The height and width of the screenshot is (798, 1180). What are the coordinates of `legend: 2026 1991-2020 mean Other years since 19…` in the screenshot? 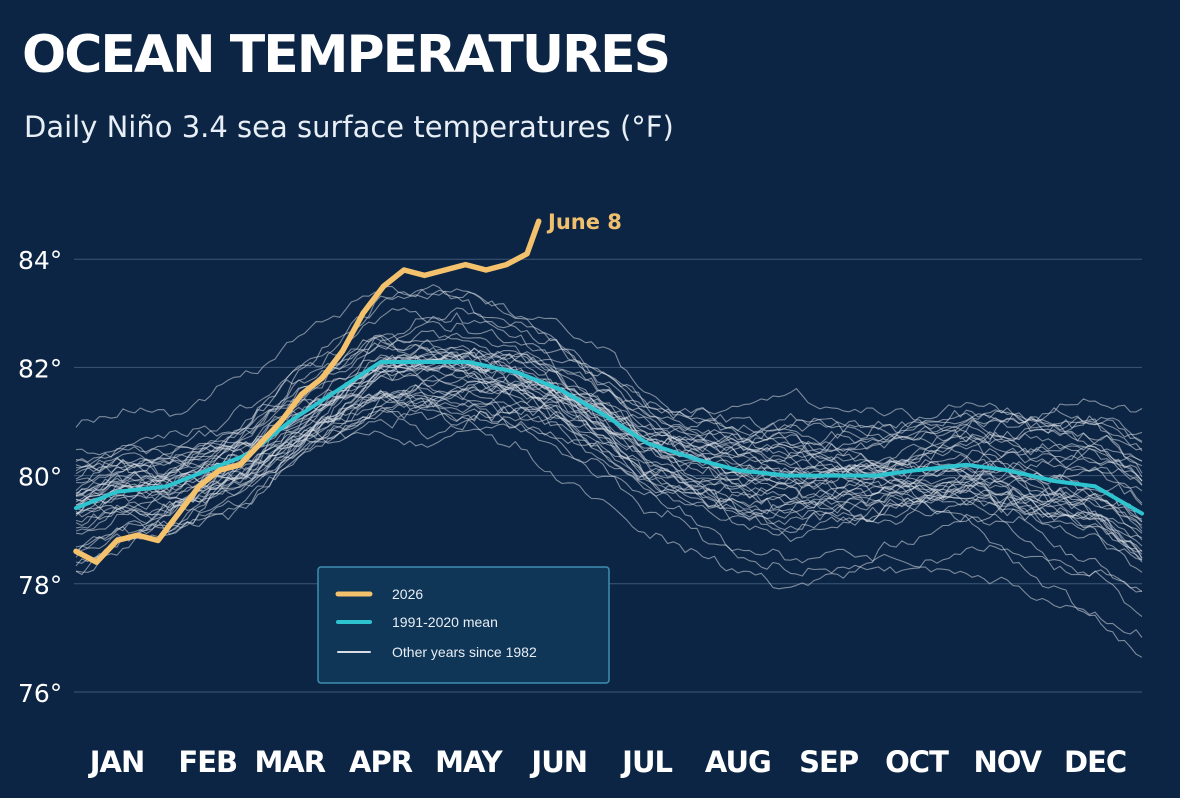 It's located at (463, 625).